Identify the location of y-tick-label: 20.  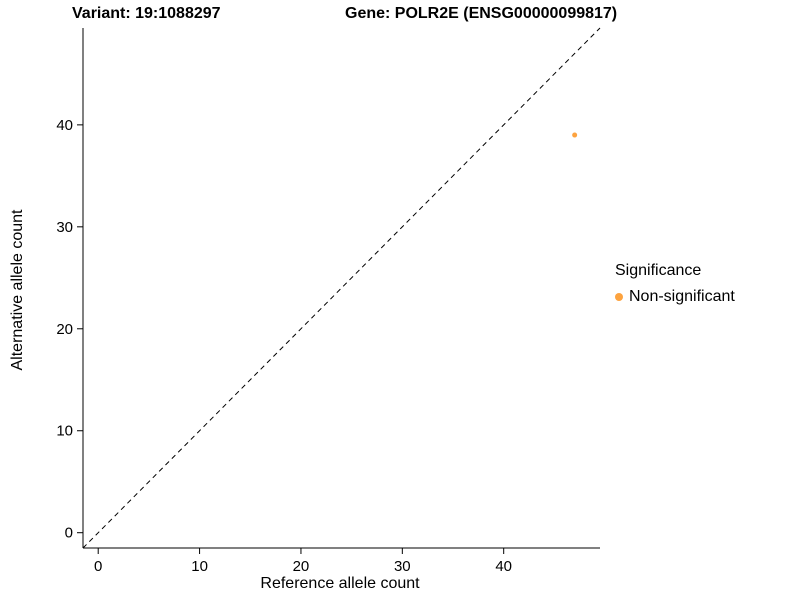
(64, 329).